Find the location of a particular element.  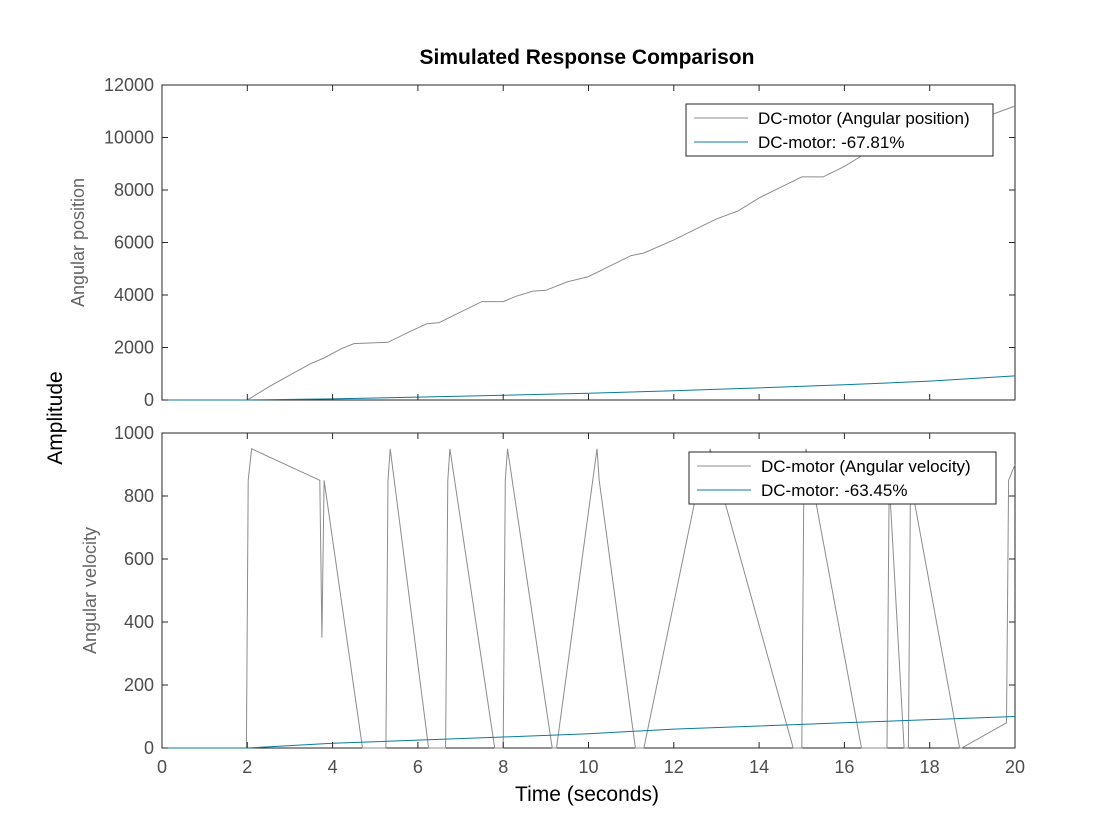

x-tick-label: 4 is located at coordinates (333, 767).